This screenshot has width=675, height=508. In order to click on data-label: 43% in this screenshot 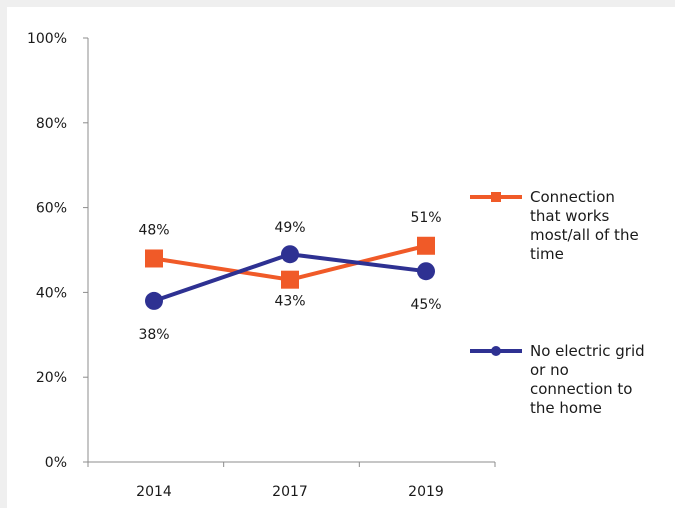, I will do `click(289, 302)`.